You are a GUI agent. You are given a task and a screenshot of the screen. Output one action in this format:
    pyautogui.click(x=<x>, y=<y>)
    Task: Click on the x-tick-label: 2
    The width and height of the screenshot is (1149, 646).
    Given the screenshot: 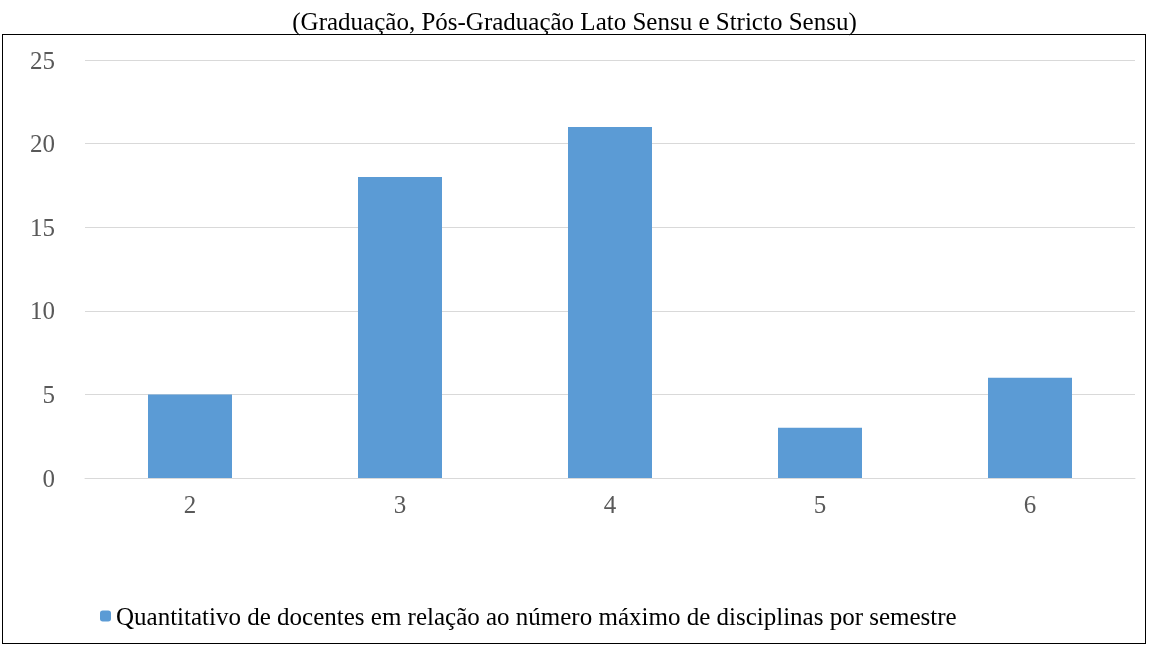 What is the action you would take?
    pyautogui.click(x=190, y=504)
    